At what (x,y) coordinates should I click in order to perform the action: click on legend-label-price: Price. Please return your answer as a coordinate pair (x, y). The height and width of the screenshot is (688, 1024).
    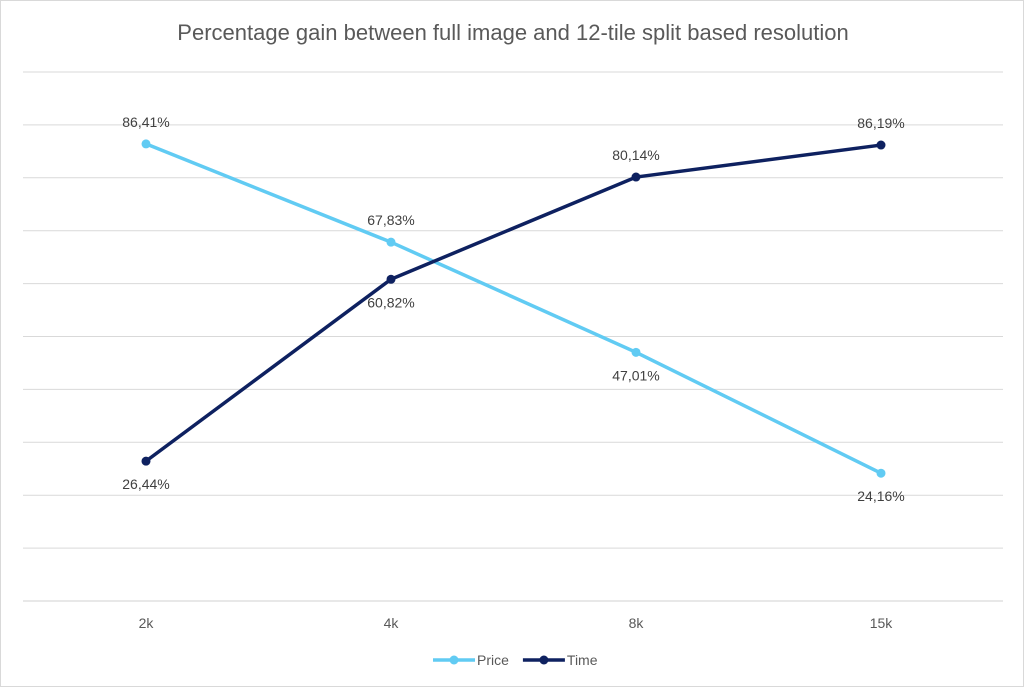
    Looking at the image, I should click on (493, 660).